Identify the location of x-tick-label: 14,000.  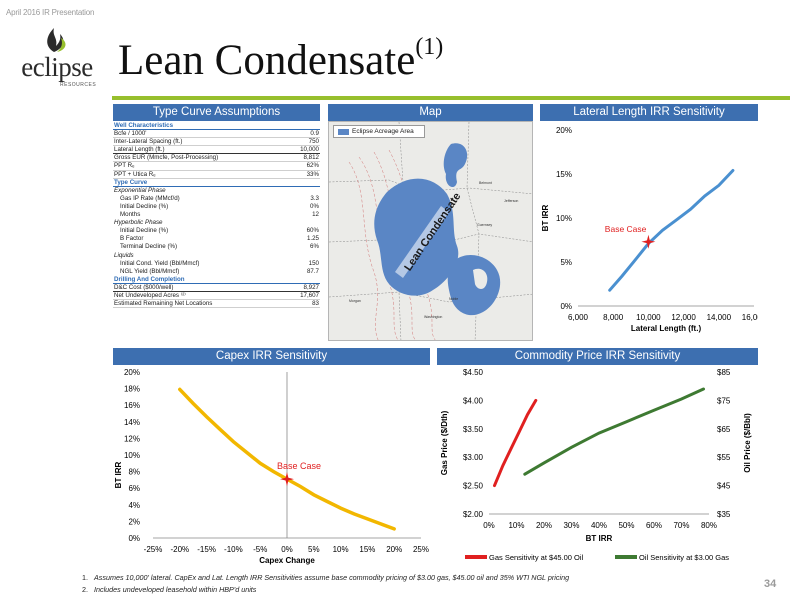
(719, 317).